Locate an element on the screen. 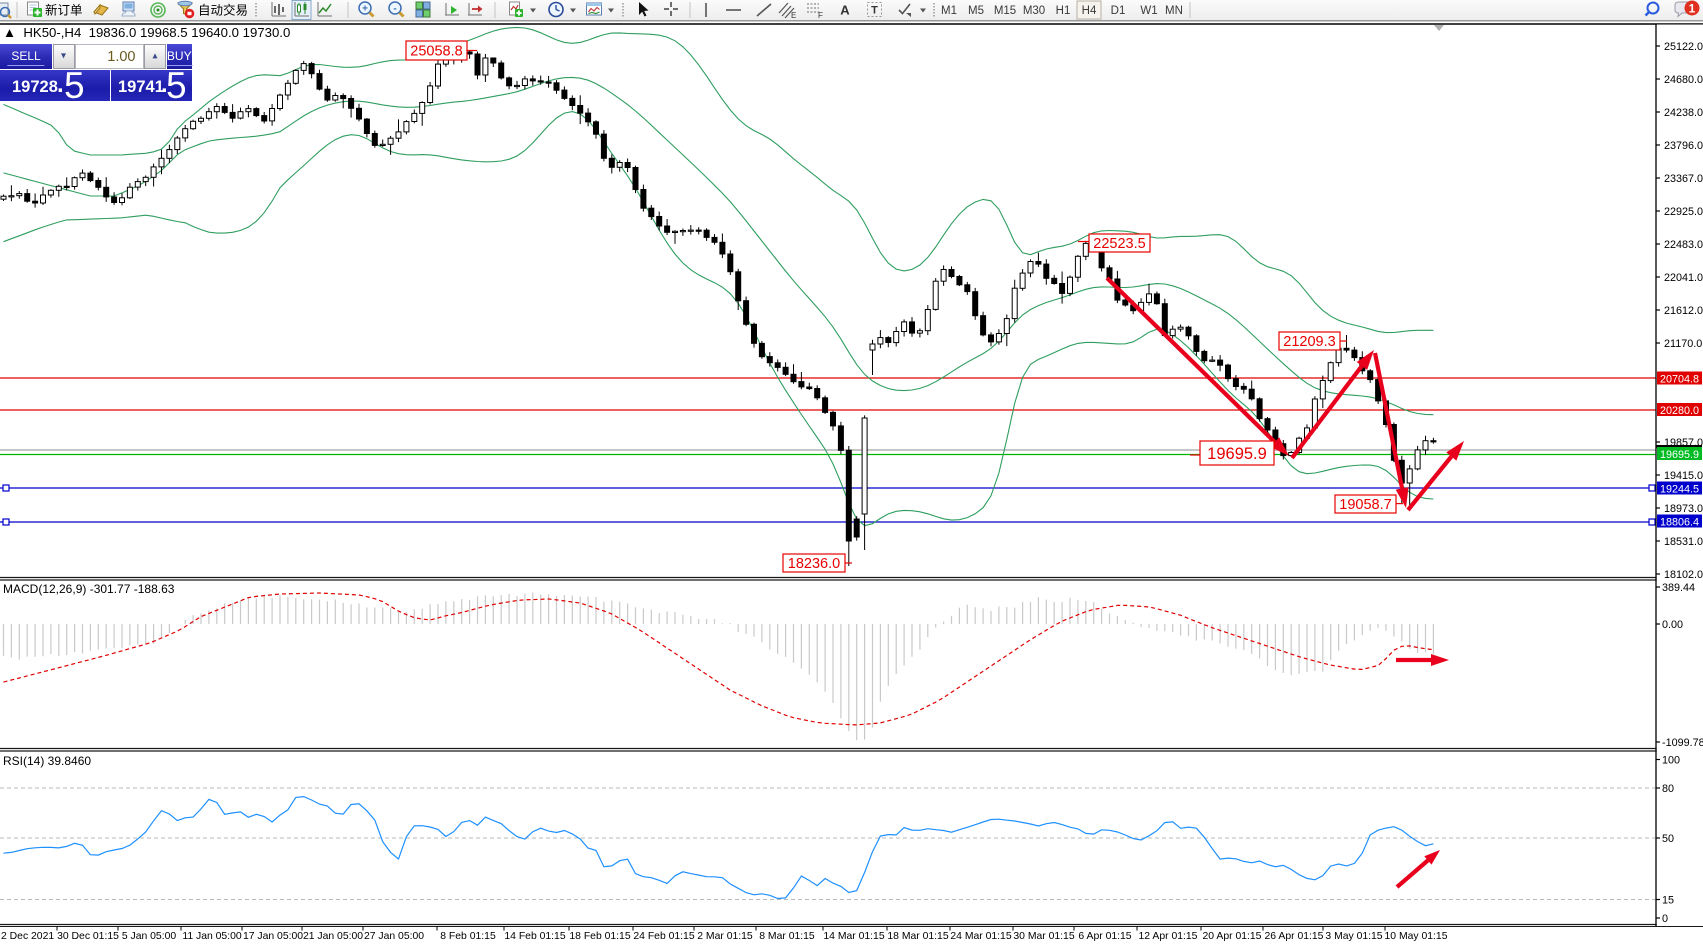  svg-text: 14 Feb 01:15 is located at coordinates (534, 936).